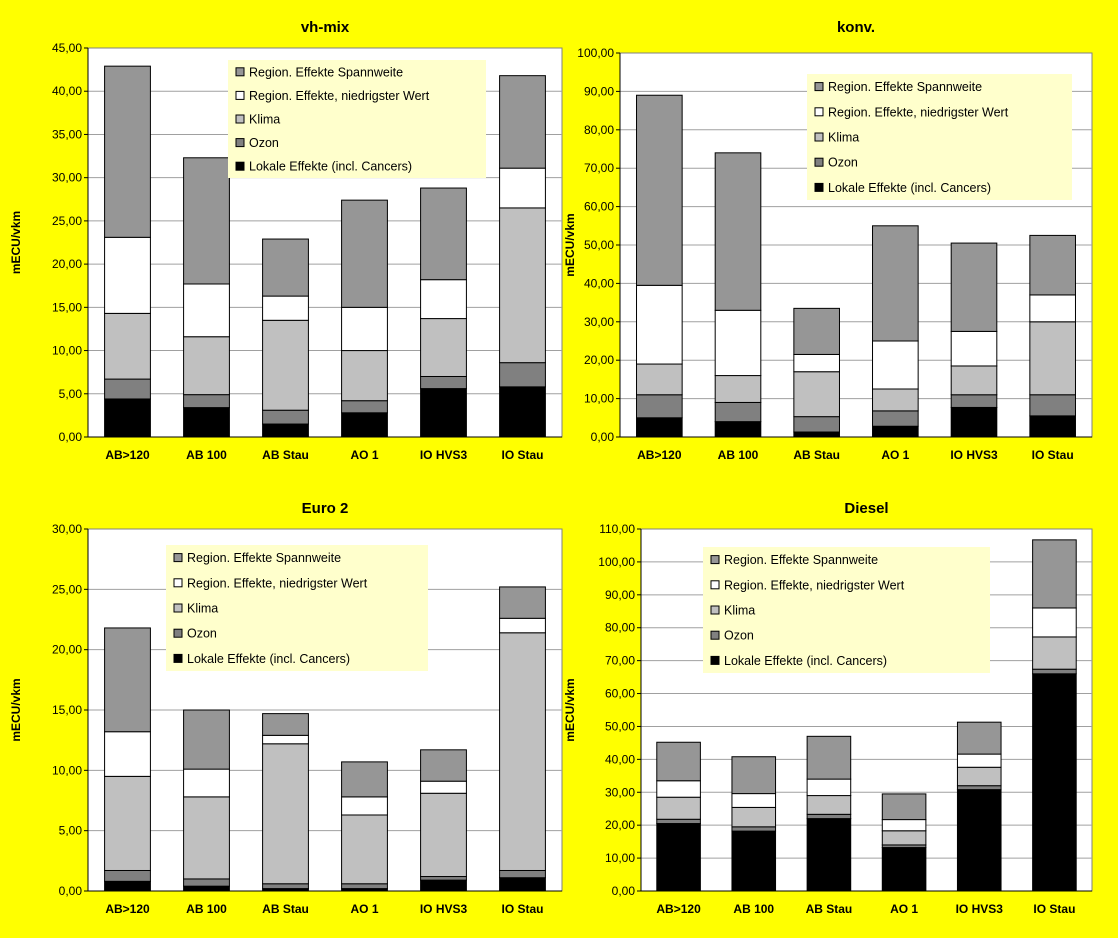 The image size is (1118, 938). What do you see at coordinates (67, 589) in the screenshot?
I see `y-tick-label: 25,00` at bounding box center [67, 589].